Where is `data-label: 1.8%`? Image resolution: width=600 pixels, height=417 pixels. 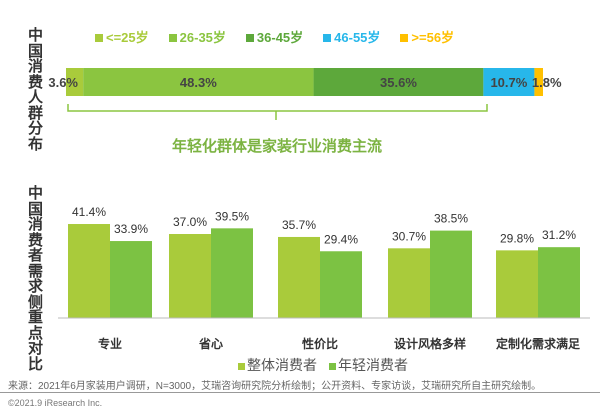
data-label: 1.8% is located at coordinates (547, 82).